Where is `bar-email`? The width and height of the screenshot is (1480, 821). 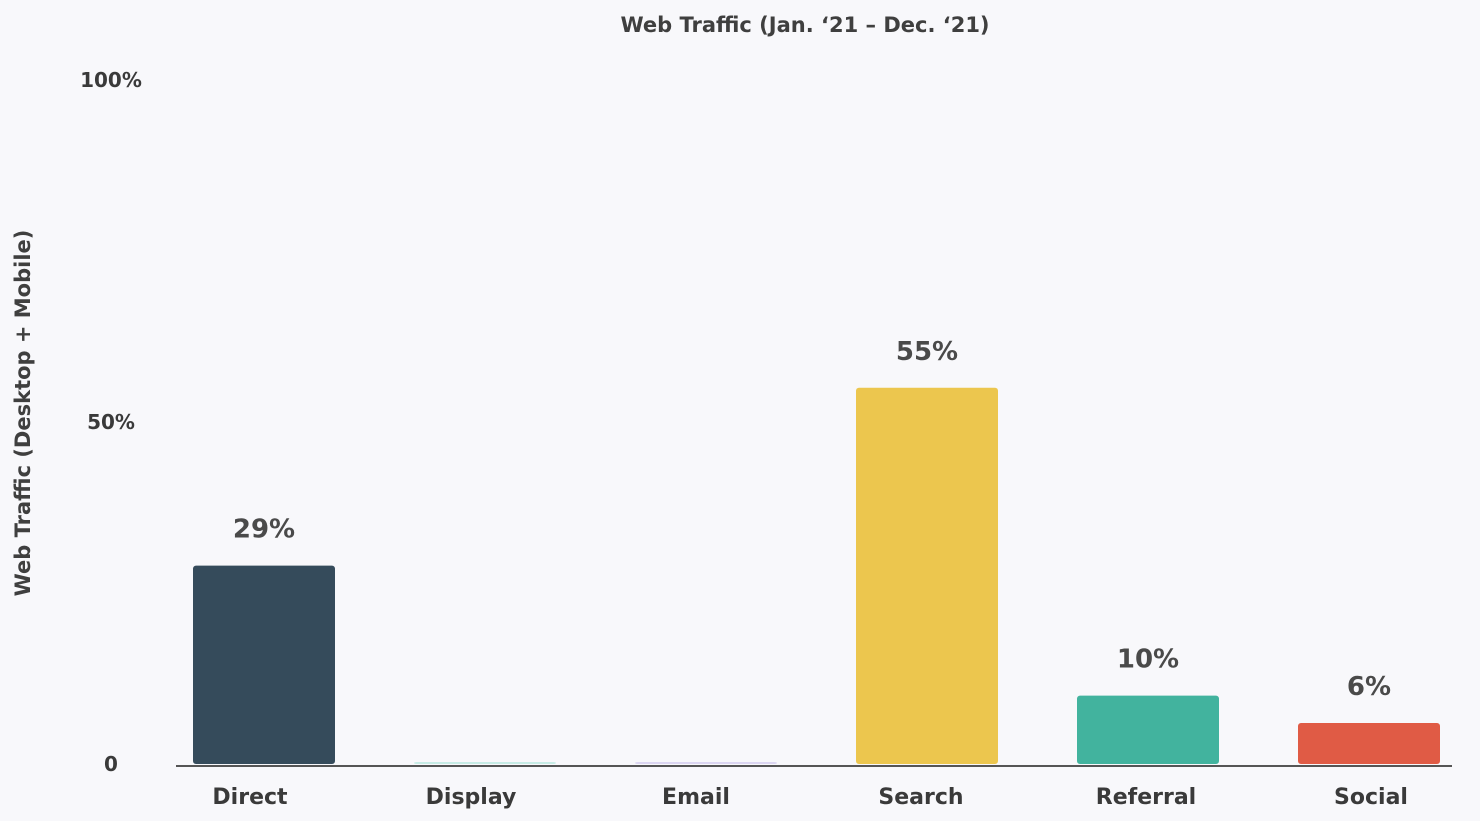 bar-email is located at coordinates (706, 762).